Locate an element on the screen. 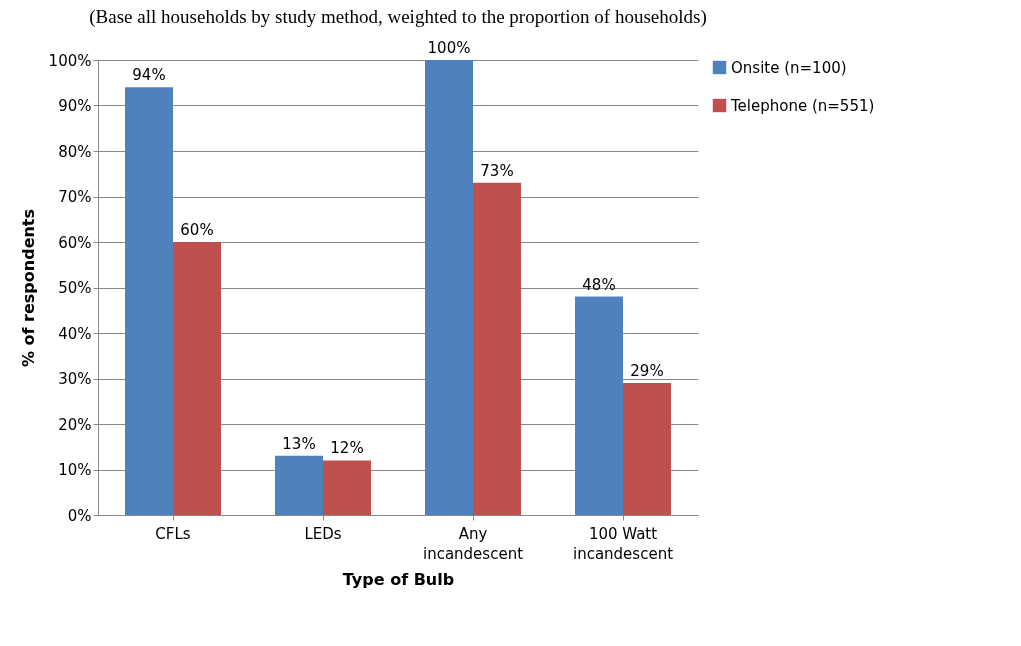  y-tick-label: 100% is located at coordinates (70, 60).